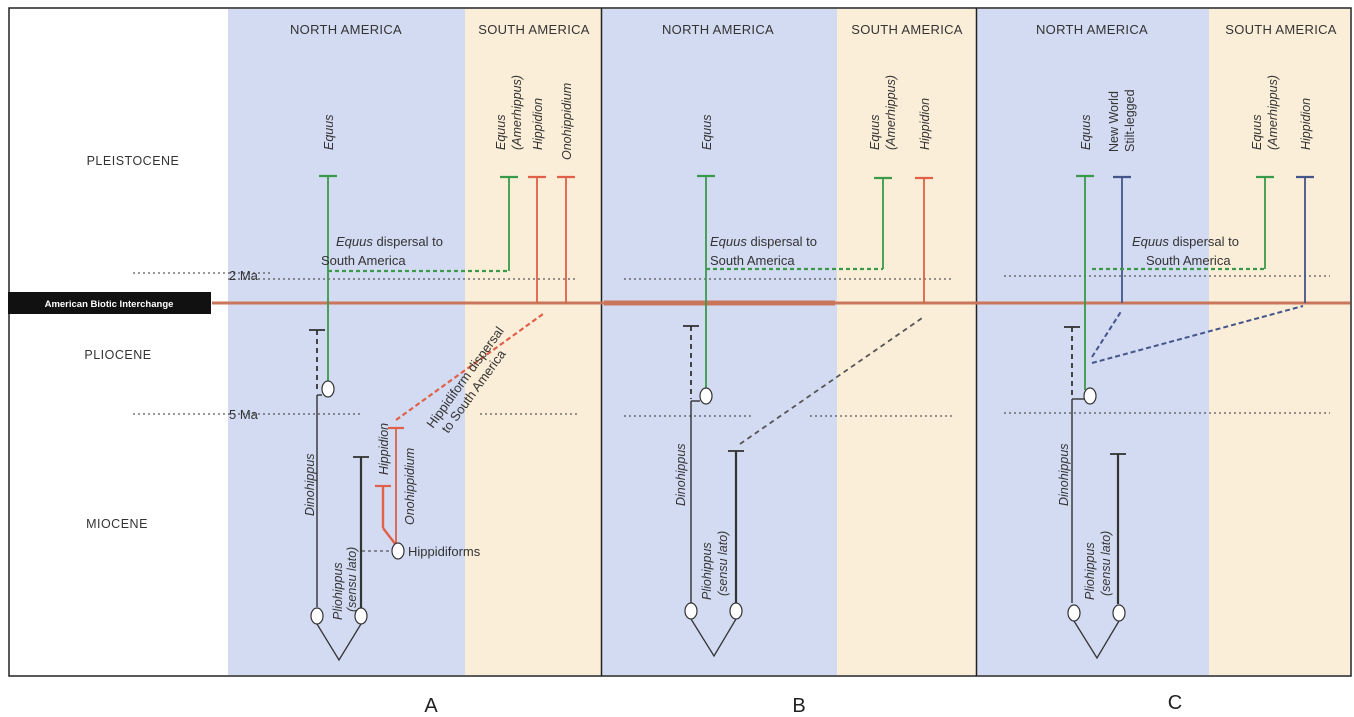 The height and width of the screenshot is (717, 1354). Describe the element at coordinates (718, 29) in the screenshot. I see `panel-b-north-header: NORTH AMERICA` at that location.